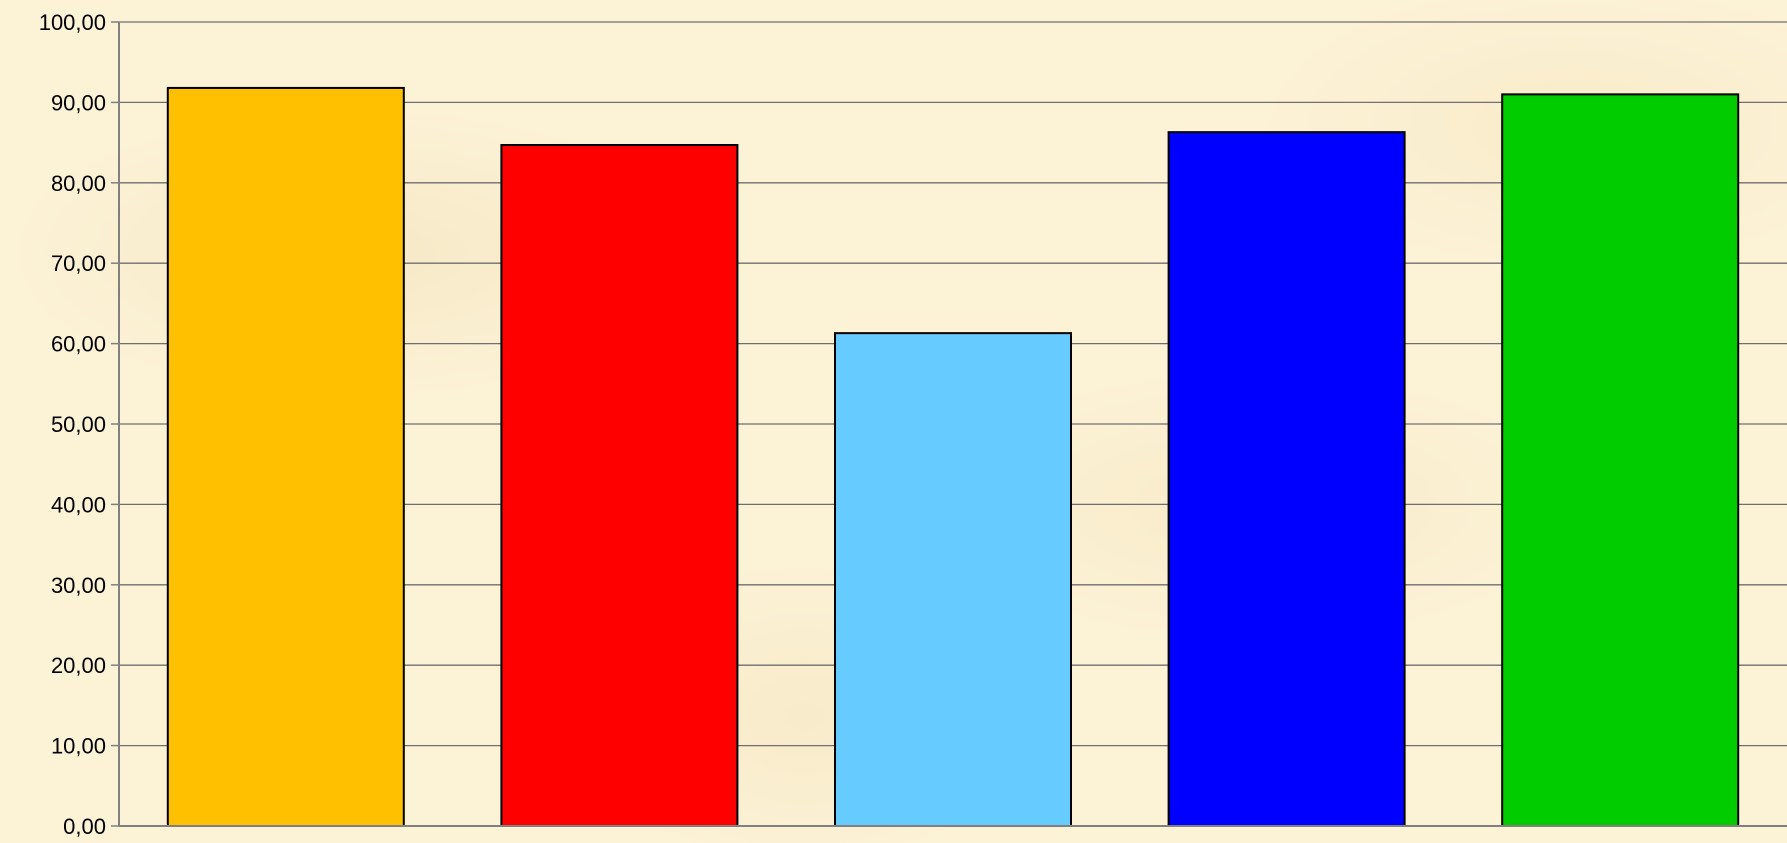 The width and height of the screenshot is (1787, 843). What do you see at coordinates (78, 665) in the screenshot?
I see `y-tick-label: 20,00` at bounding box center [78, 665].